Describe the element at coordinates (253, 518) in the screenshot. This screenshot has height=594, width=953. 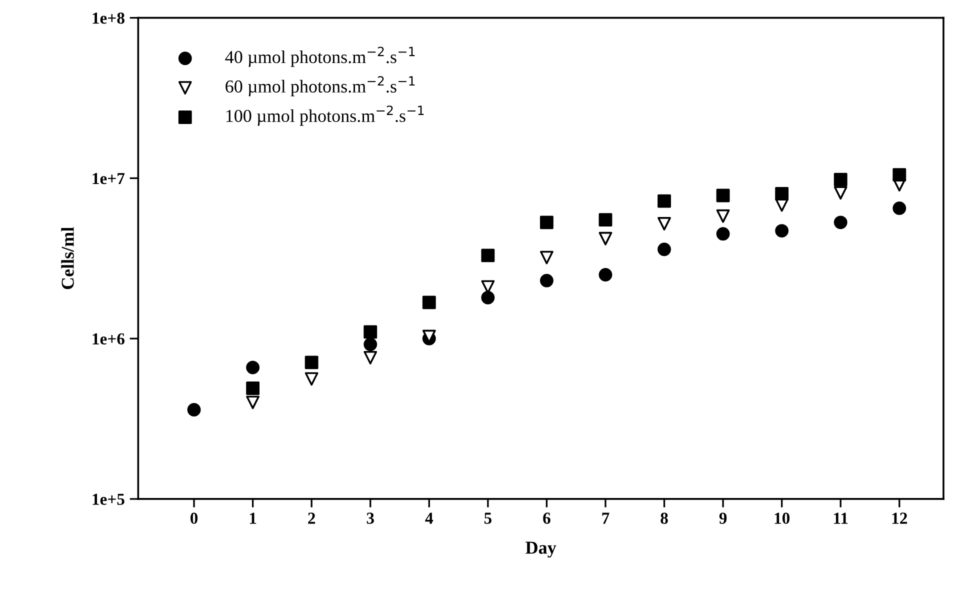
I see `x-tick-label: 1` at that location.